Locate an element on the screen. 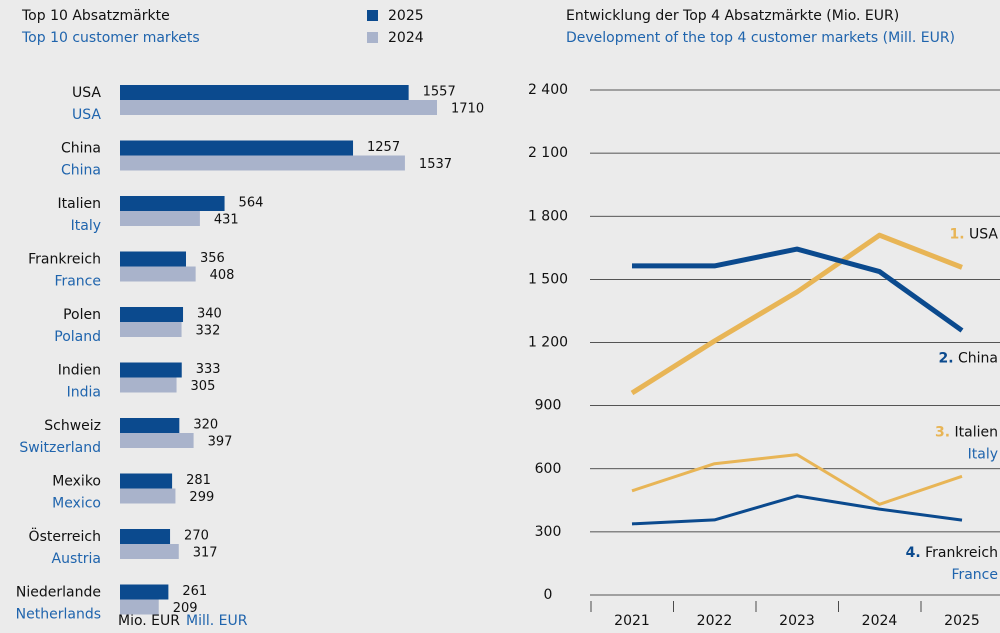 This screenshot has width=1000, height=633. series-name: Italien is located at coordinates (976, 432).